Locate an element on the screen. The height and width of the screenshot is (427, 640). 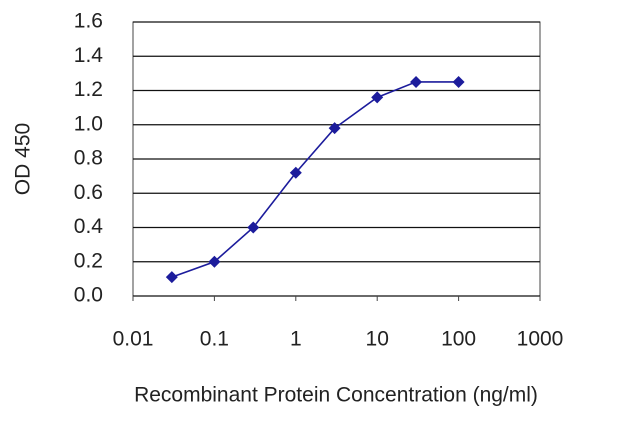
y-tick-label: 0.4 is located at coordinates (89, 226).